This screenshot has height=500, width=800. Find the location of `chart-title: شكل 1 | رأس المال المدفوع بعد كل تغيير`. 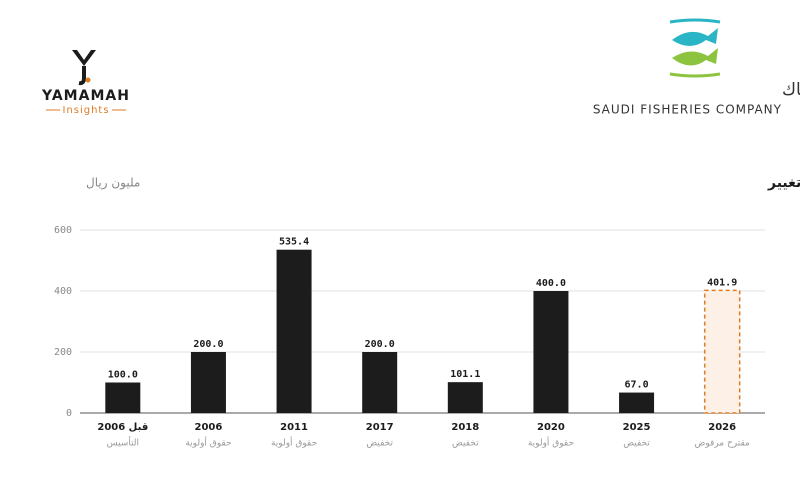

chart-title: شكل 1 | رأس المال المدفوع بعد كل تغيير is located at coordinates (783, 182).